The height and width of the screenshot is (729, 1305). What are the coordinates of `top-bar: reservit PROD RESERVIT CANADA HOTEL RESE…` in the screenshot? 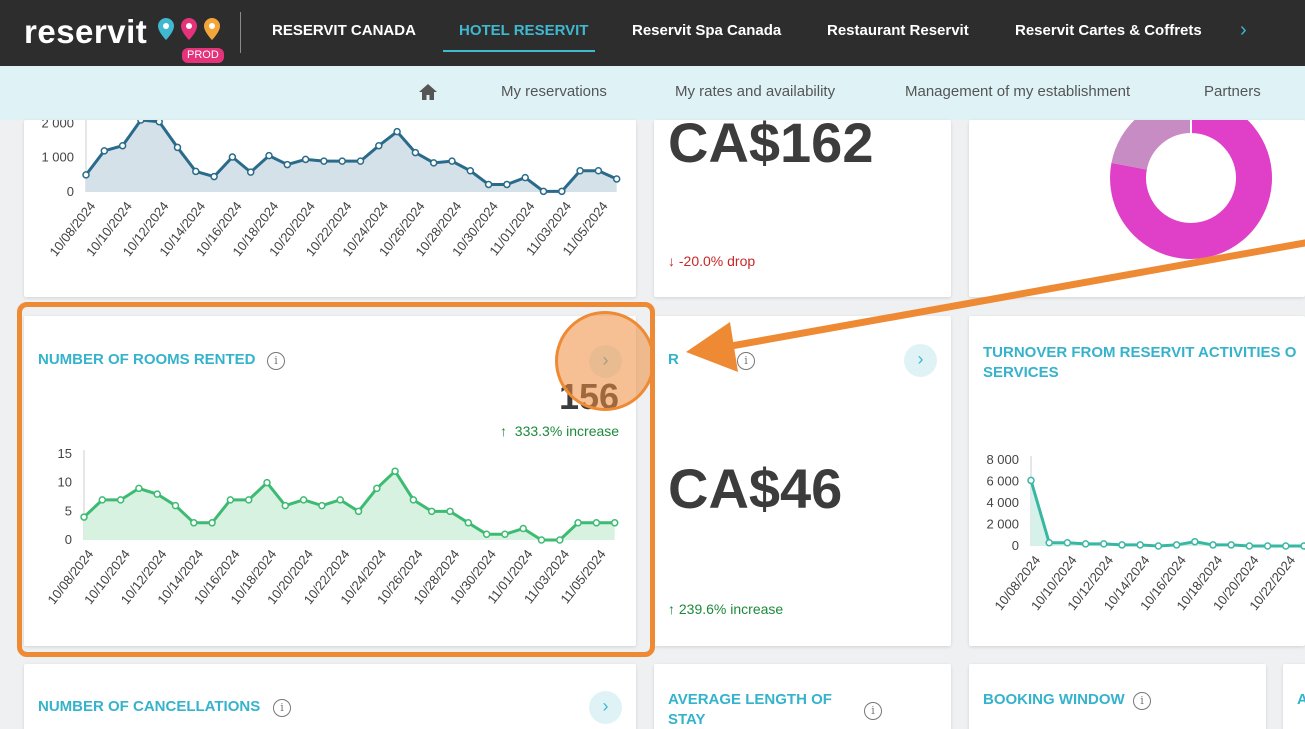 It's located at (652, 33).